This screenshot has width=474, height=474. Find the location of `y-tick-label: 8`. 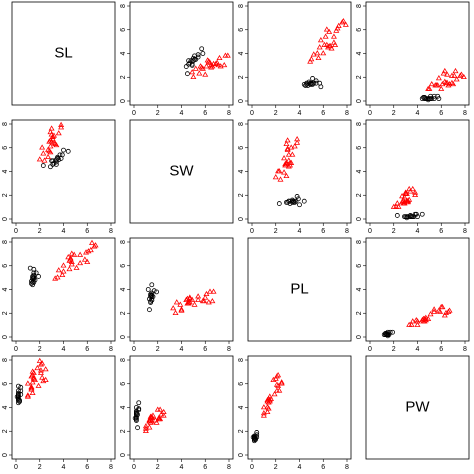

y-tick-label: 8 is located at coordinates (359, 6).